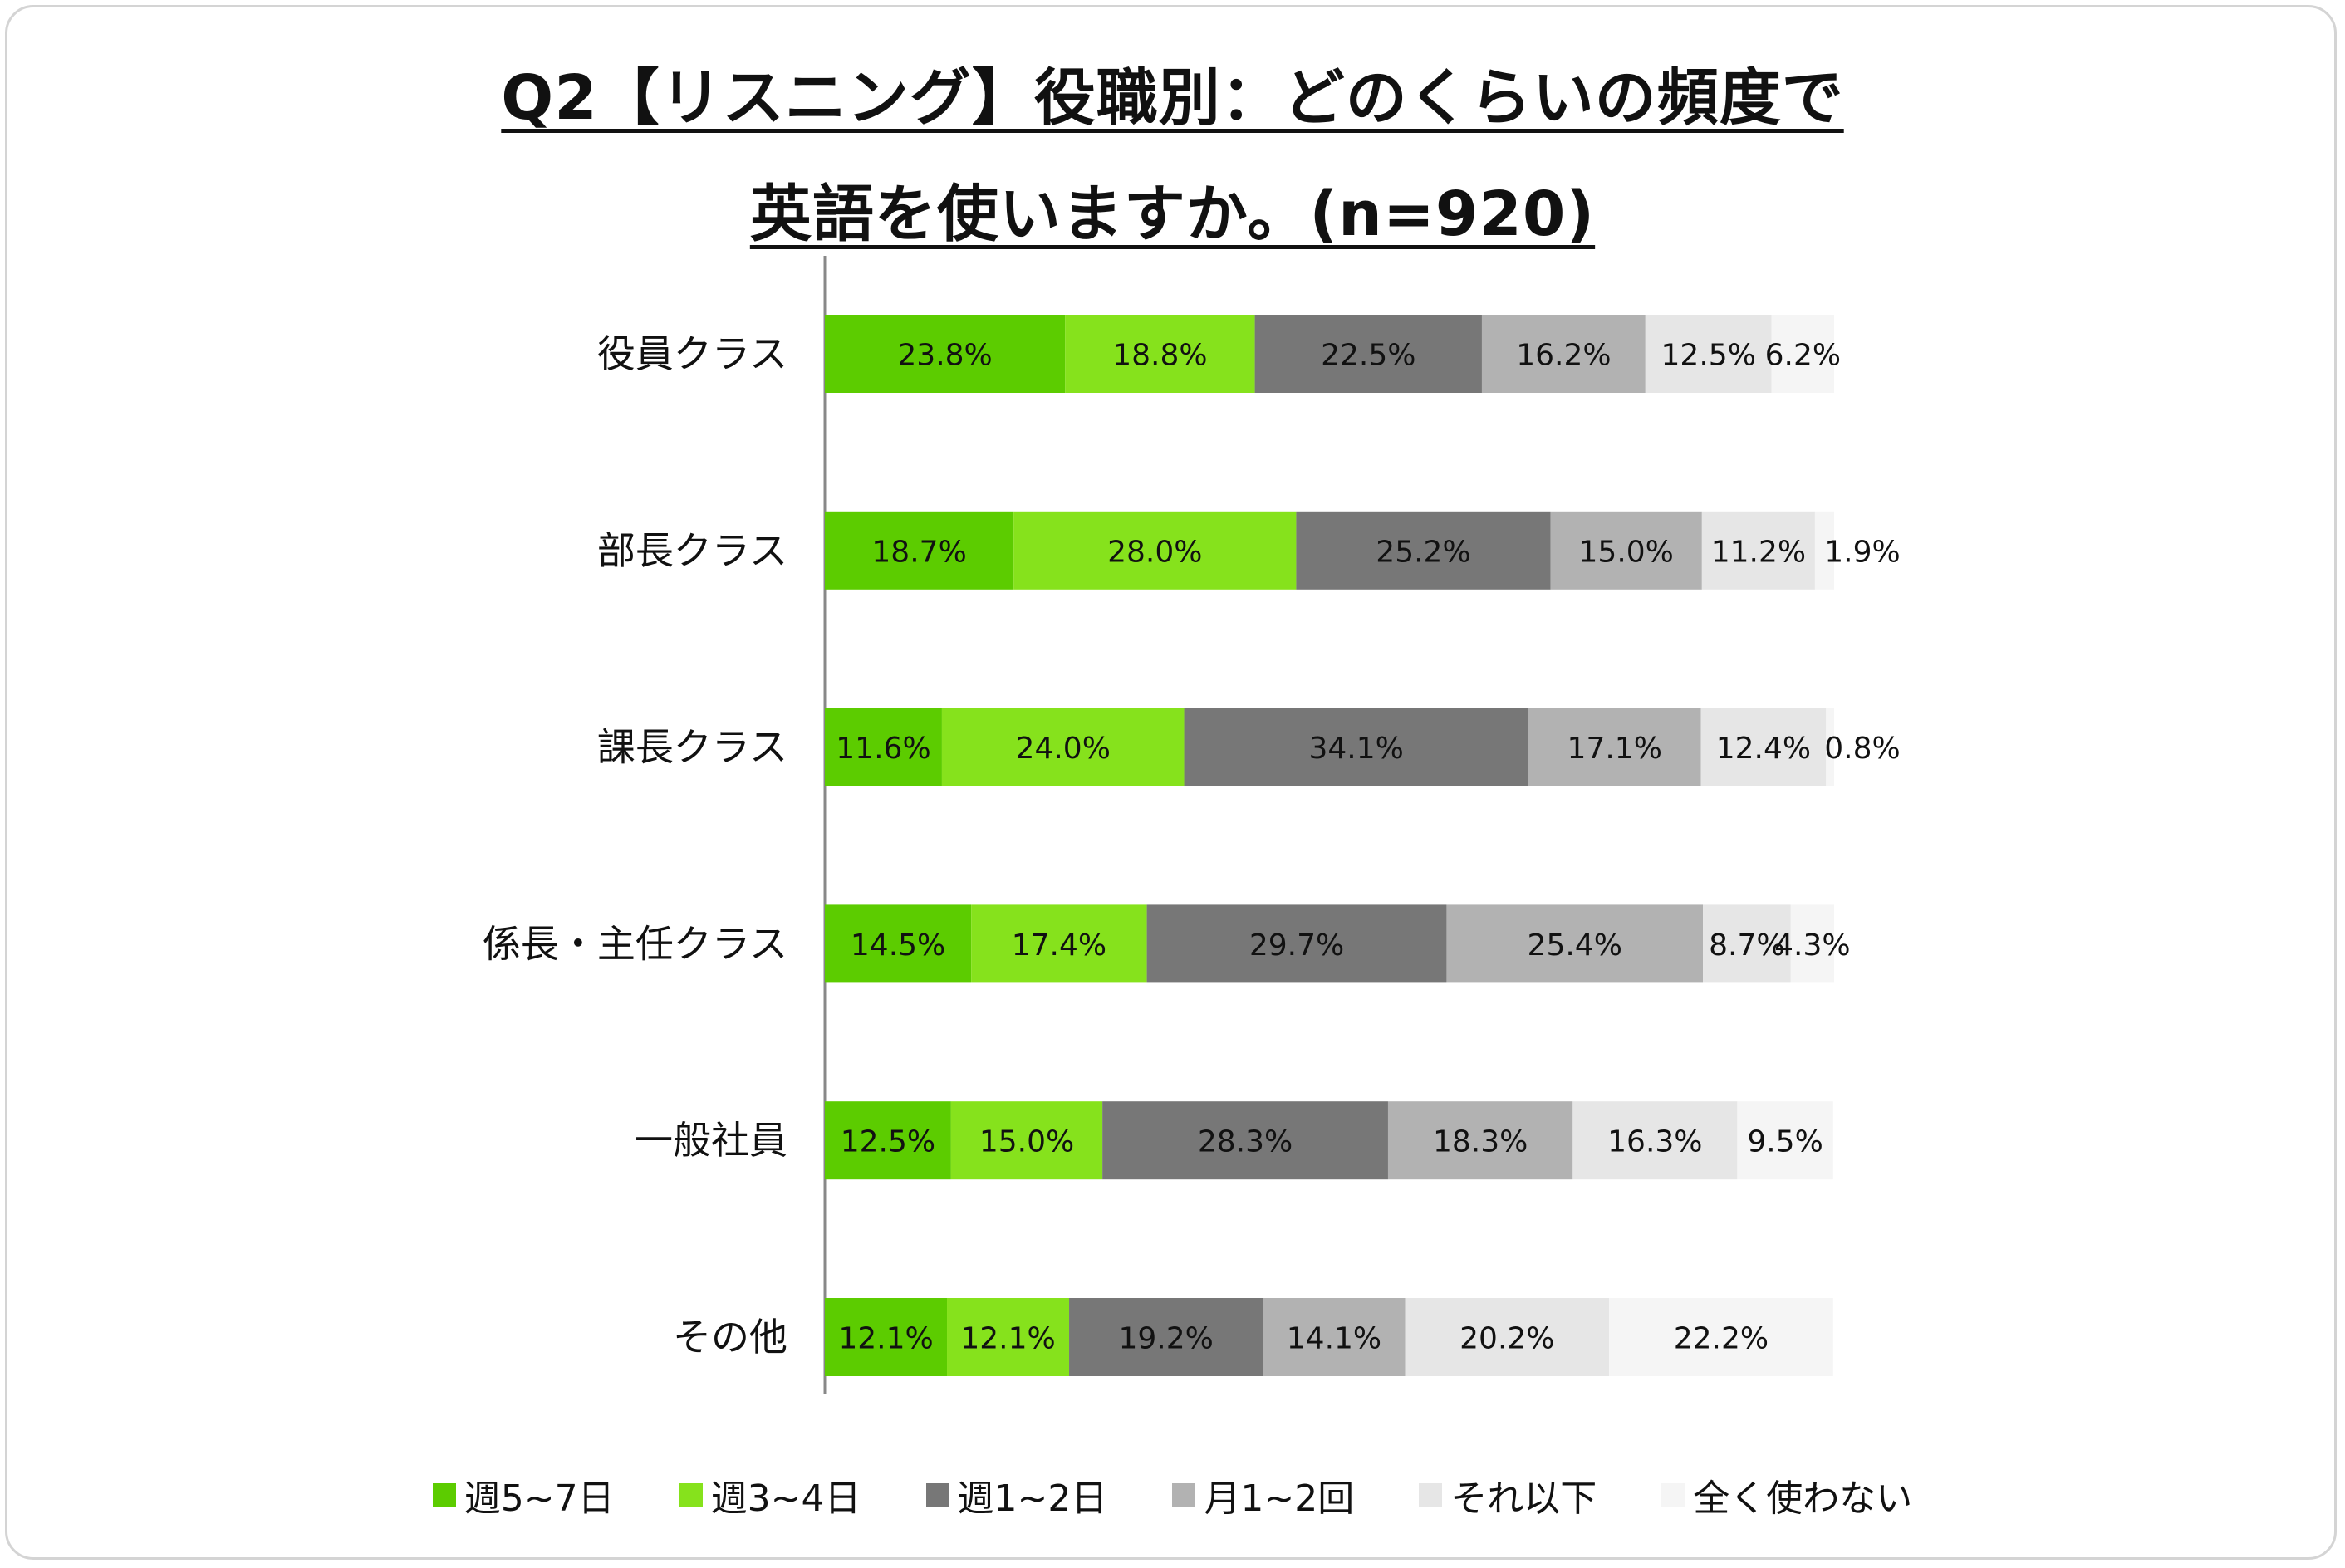 The width and height of the screenshot is (2345, 1568). Describe the element at coordinates (1523, 1498) in the screenshot. I see `legend-label: それ以下` at that location.